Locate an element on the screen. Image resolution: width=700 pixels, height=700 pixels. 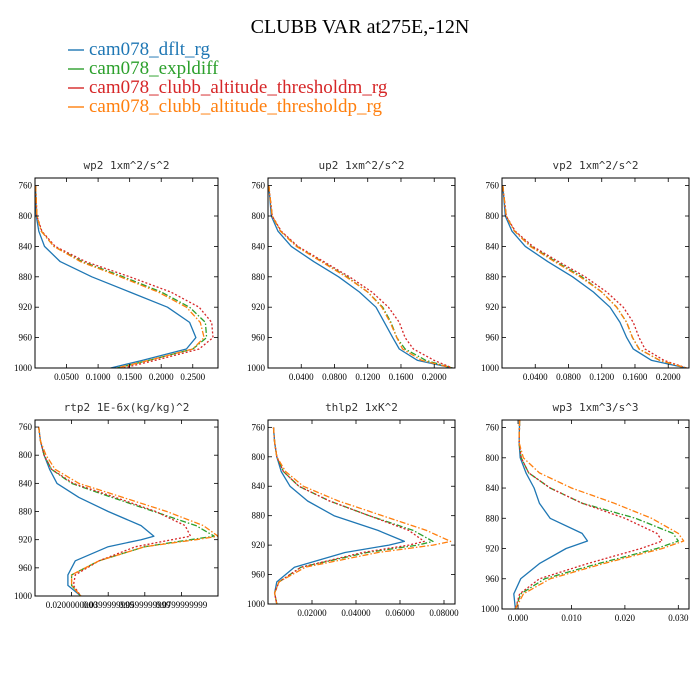
x-tick-label: 0.010 is located at coordinates (571, 618).